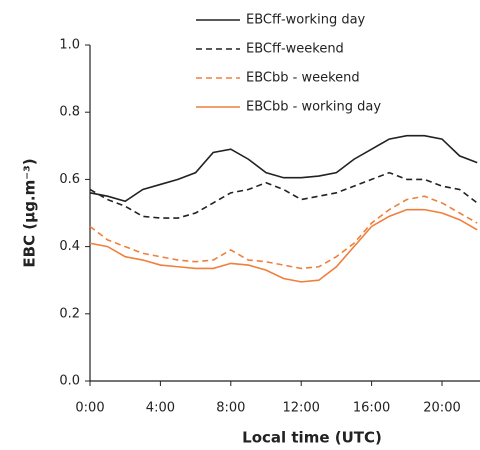  What do you see at coordinates (300, 408) in the screenshot?
I see `x-tick-label: 12:00` at bounding box center [300, 408].